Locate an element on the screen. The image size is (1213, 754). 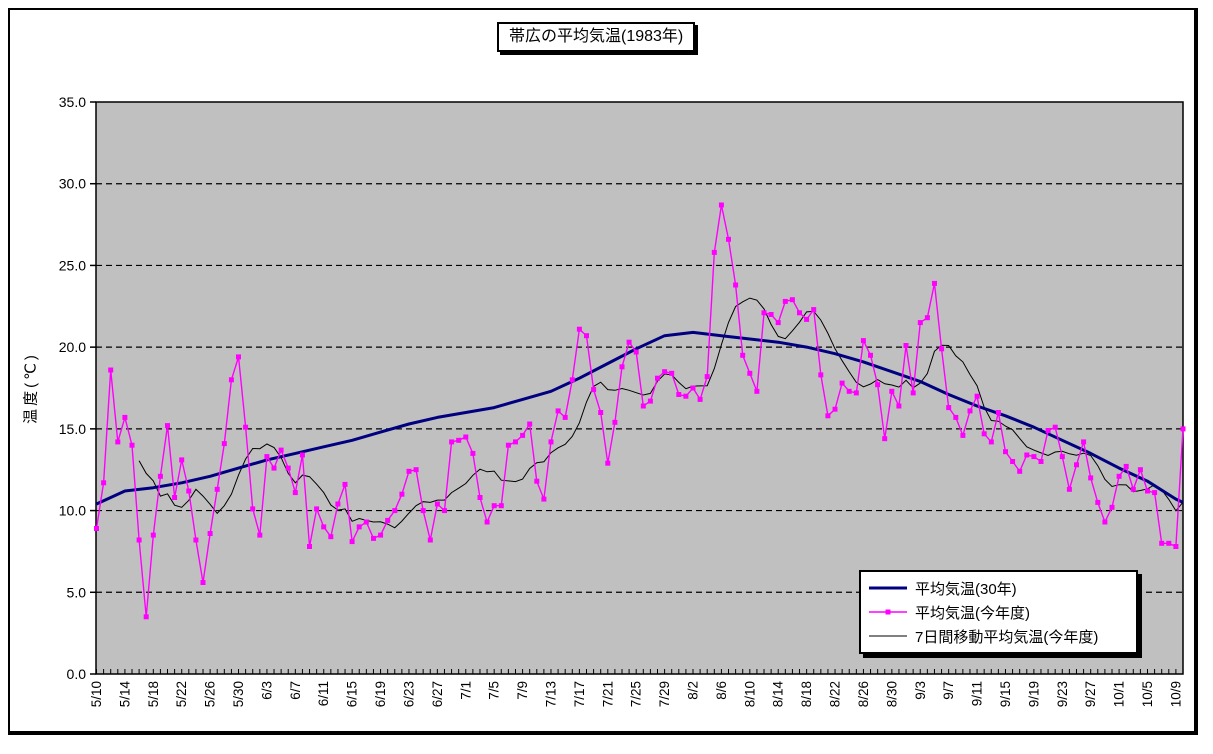
legend-label: 平均気温(30年) is located at coordinates (966, 589).